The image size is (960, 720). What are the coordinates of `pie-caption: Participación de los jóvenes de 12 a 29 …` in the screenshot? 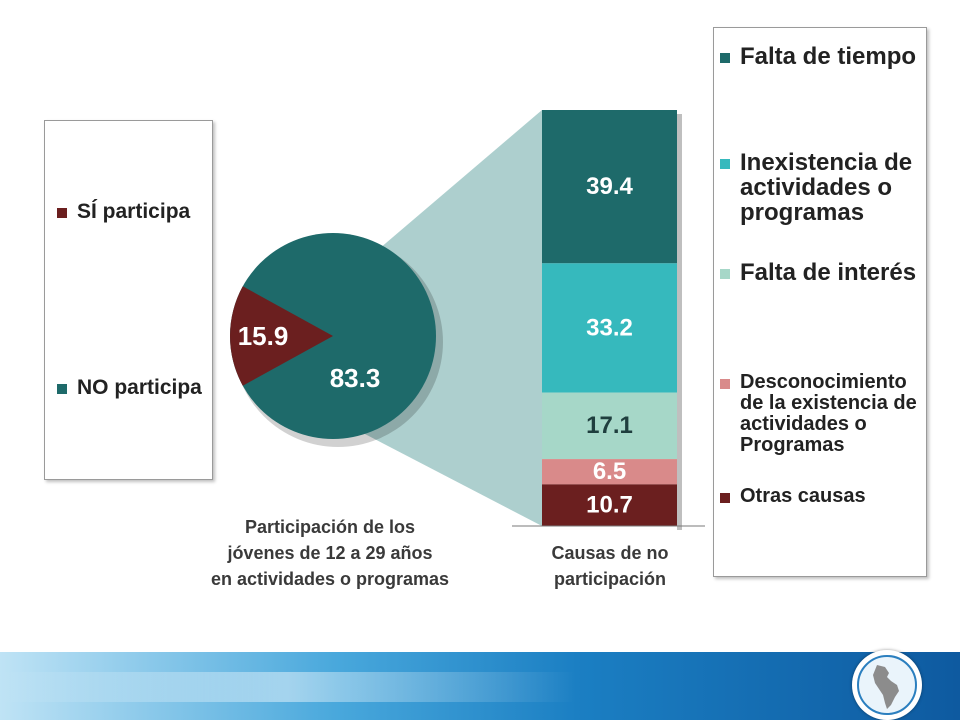 It's located at (330, 553).